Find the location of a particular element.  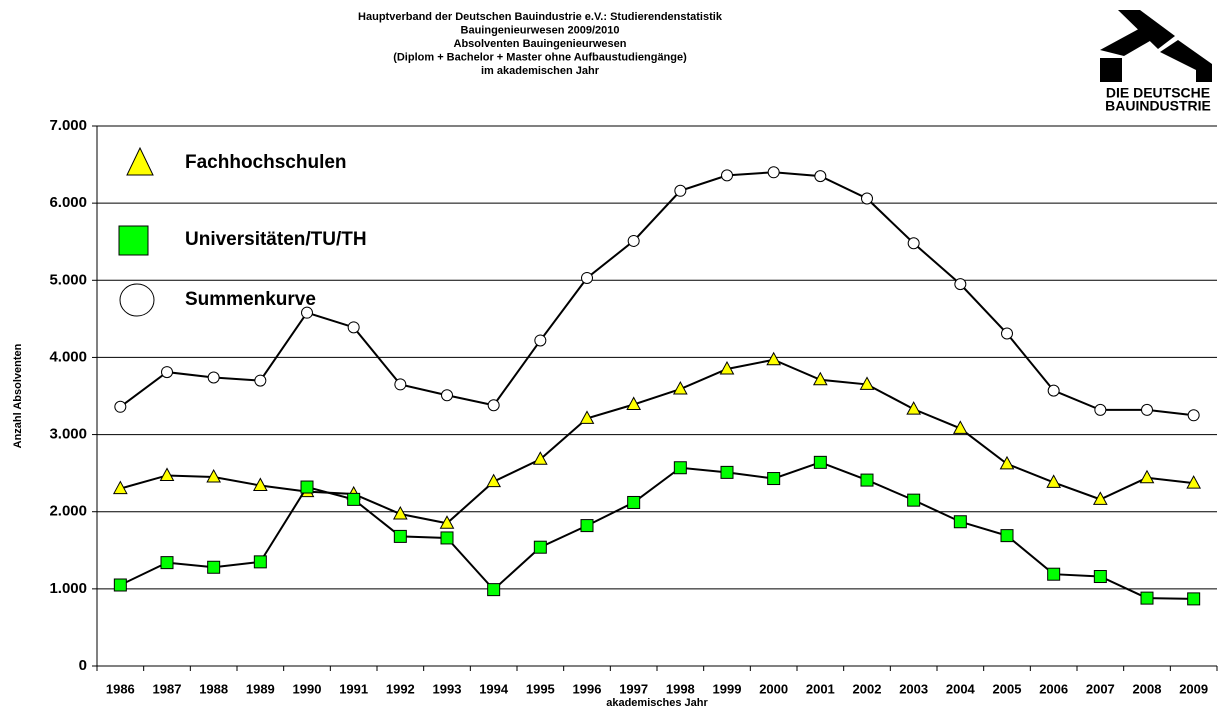

x-tick-label: 2001 is located at coordinates (820, 688).